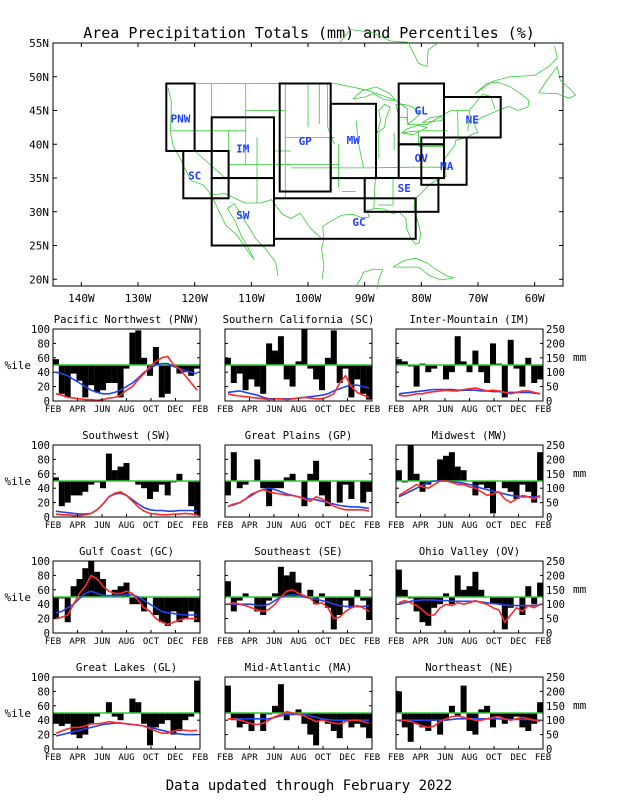  I want to click on panel-title: Southern California (SC), so click(299, 320).